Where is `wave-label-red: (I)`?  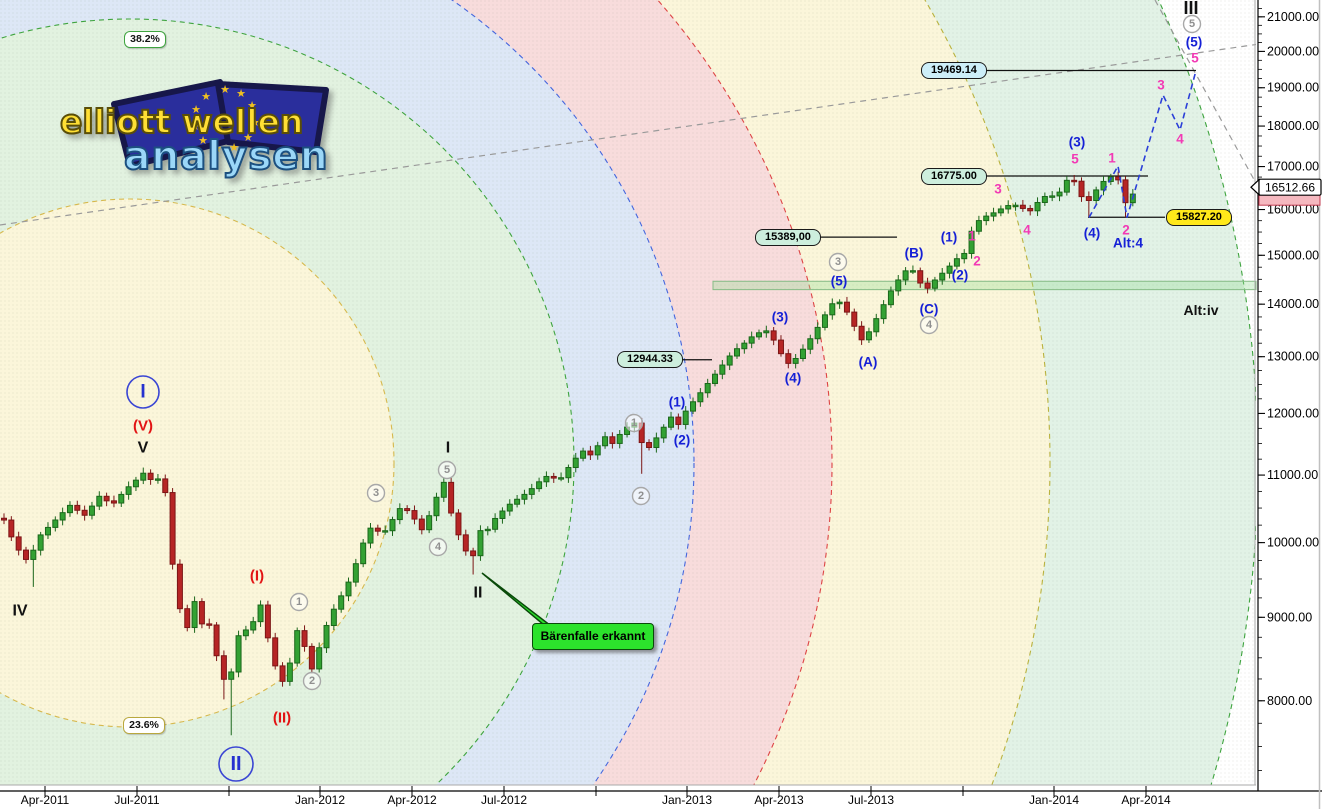
wave-label-red: (I) is located at coordinates (257, 576).